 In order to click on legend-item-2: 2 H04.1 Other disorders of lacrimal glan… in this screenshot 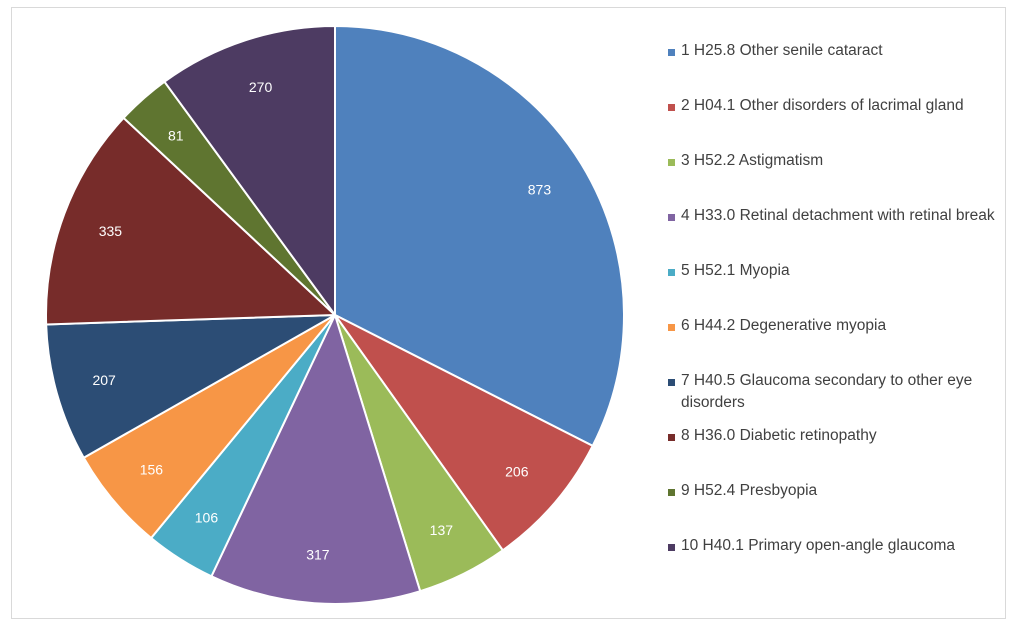, I will do `click(834, 107)`.